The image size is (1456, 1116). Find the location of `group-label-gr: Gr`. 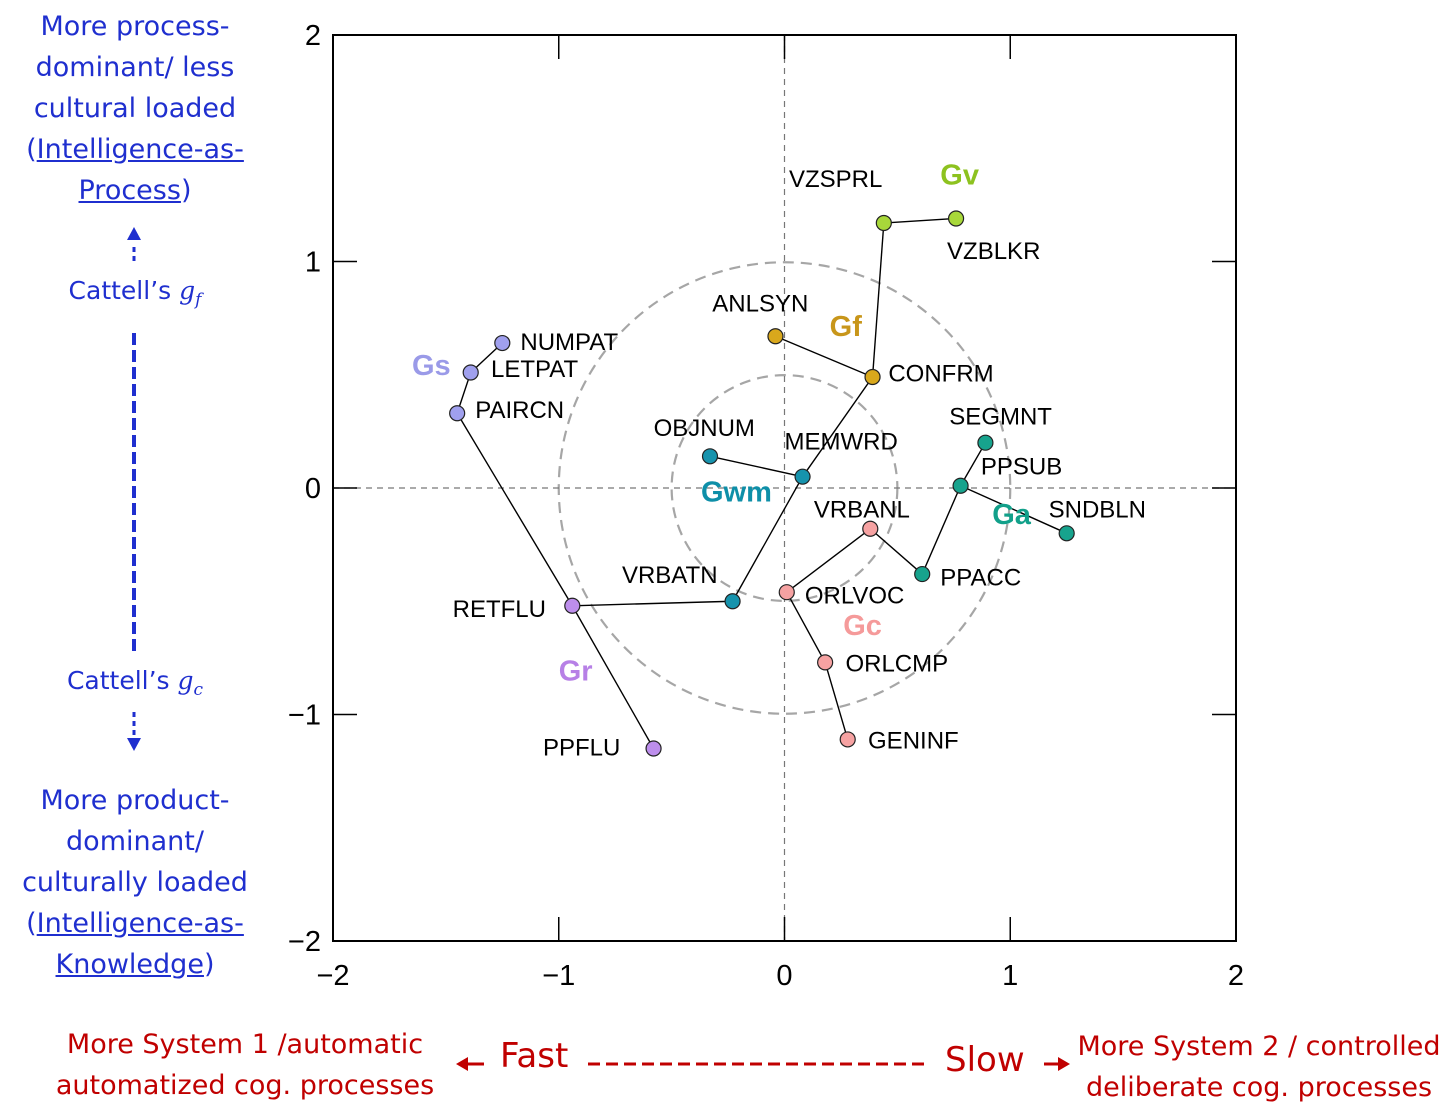

group-label-gr: Gr is located at coordinates (576, 672).